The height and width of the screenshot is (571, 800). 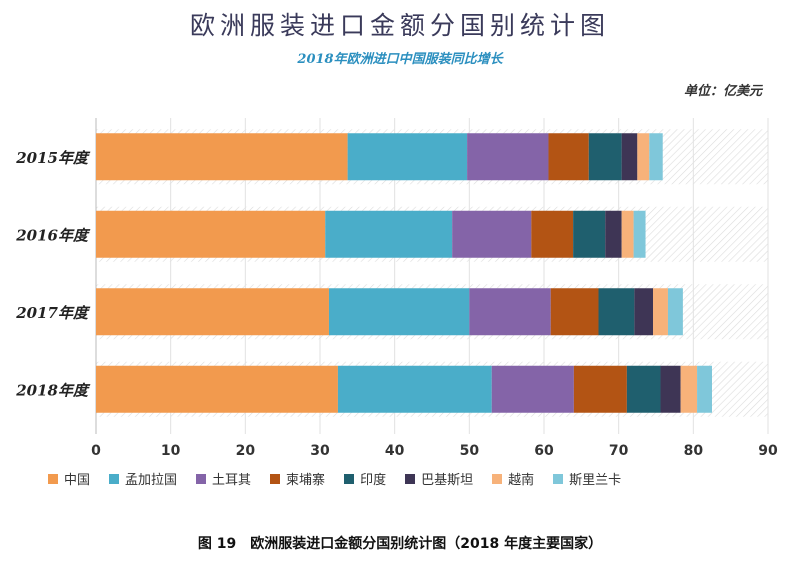 I want to click on x-tick-label: 0, so click(x=96, y=451).